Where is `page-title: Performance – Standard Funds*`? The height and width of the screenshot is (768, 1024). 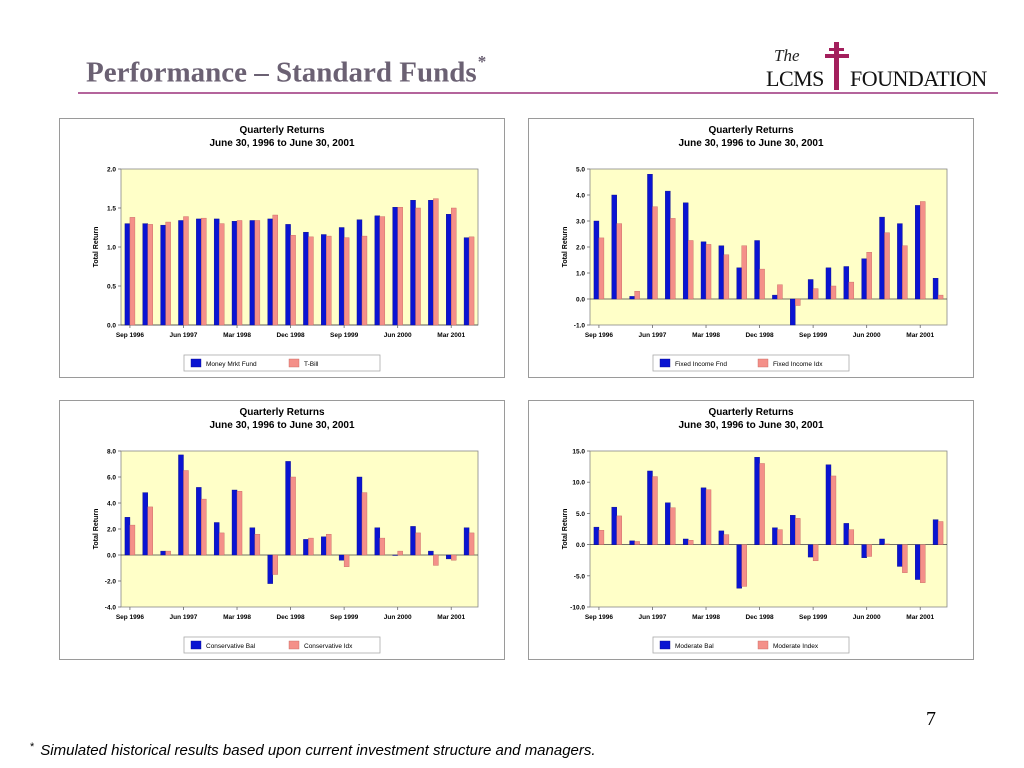
page-title: Performance – Standard Funds* is located at coordinates (286, 71).